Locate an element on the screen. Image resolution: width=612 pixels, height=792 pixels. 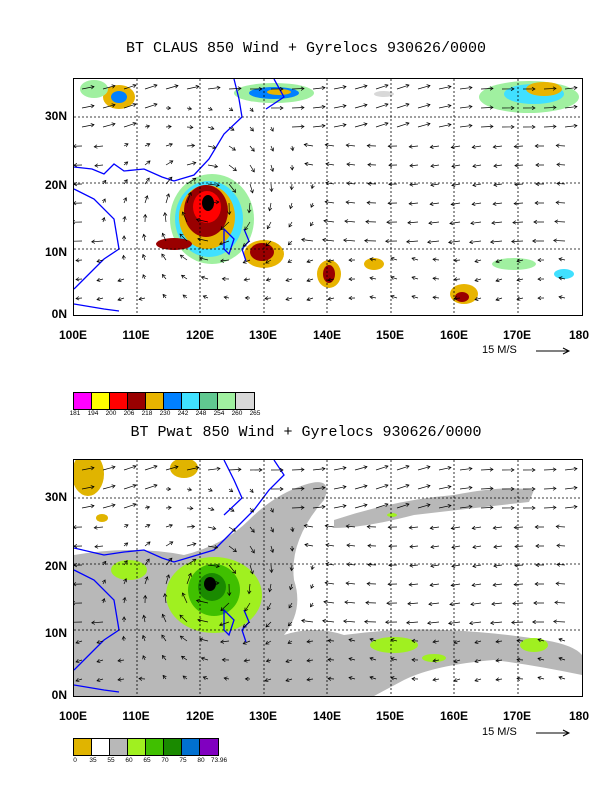
panel2-lon-130e: 130E is located at coordinates (263, 716).